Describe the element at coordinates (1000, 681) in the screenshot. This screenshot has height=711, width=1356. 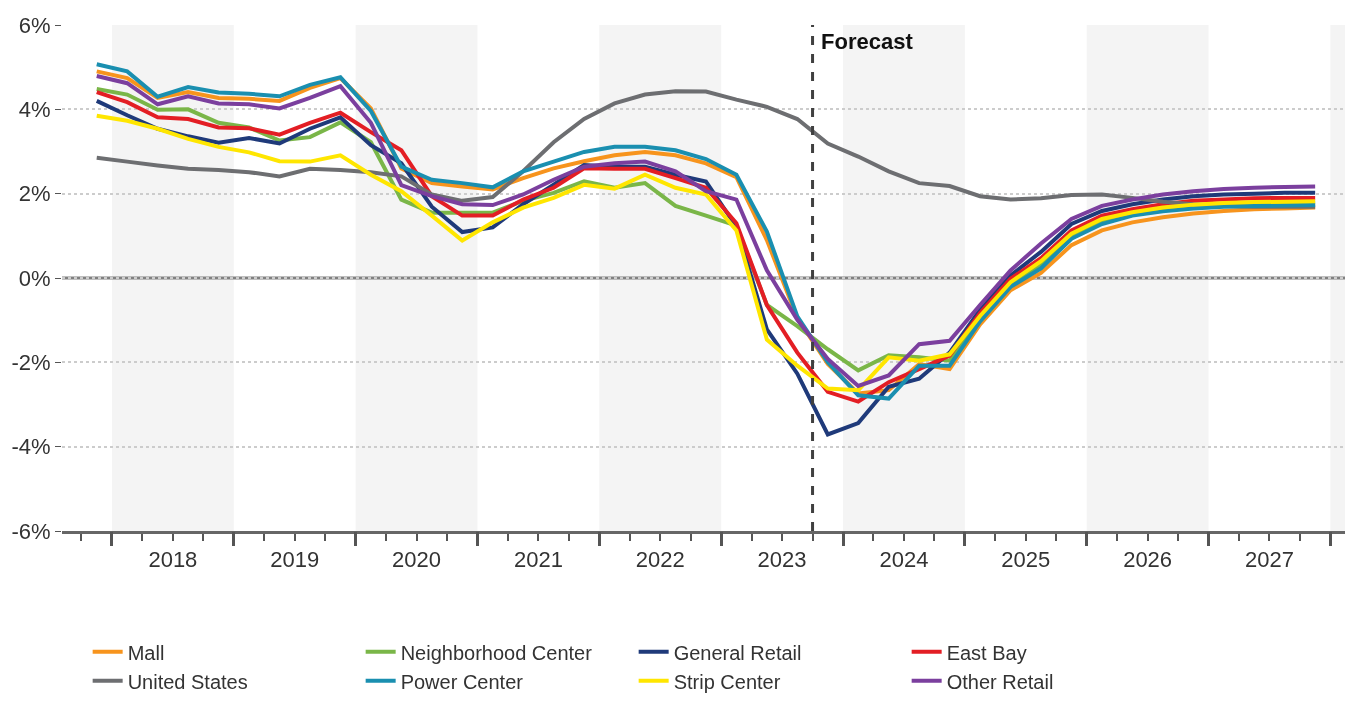
I see `legend-label: Other Retail` at that location.